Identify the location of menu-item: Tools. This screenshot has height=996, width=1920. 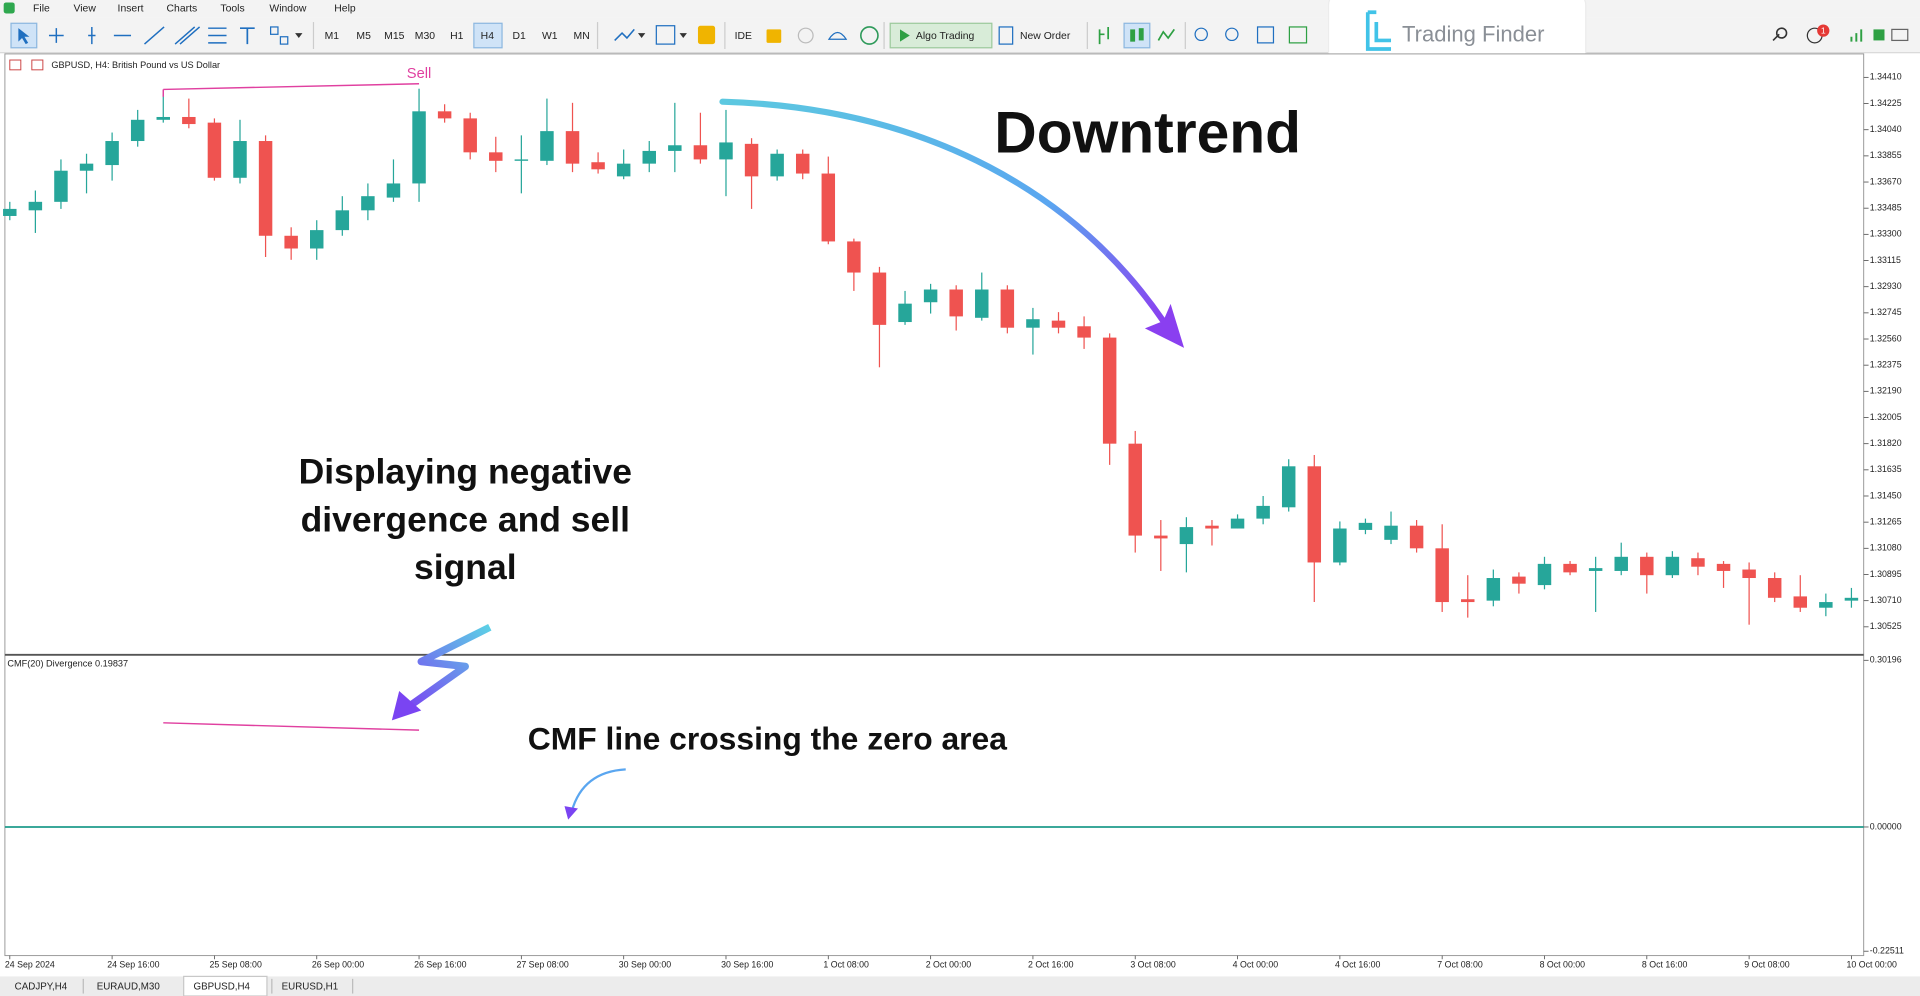
(232, 8).